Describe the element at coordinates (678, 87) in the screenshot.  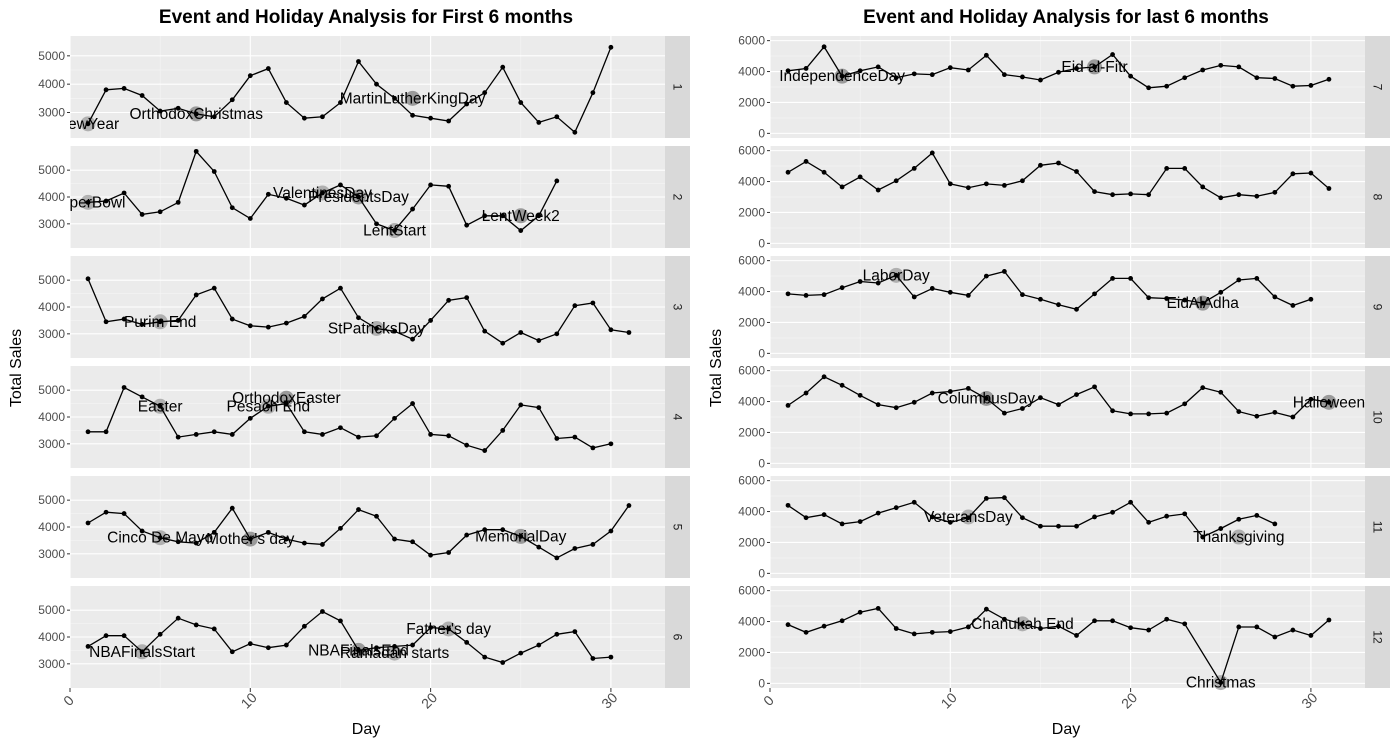
I see `facet-strip-label: 1` at that location.